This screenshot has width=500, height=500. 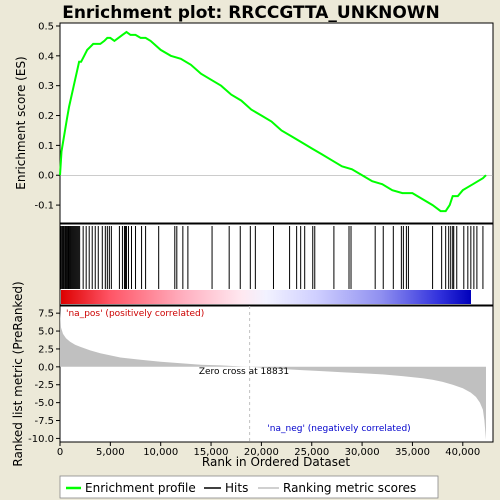 I want to click on metric-tick-label: -2.5, so click(x=44, y=385).